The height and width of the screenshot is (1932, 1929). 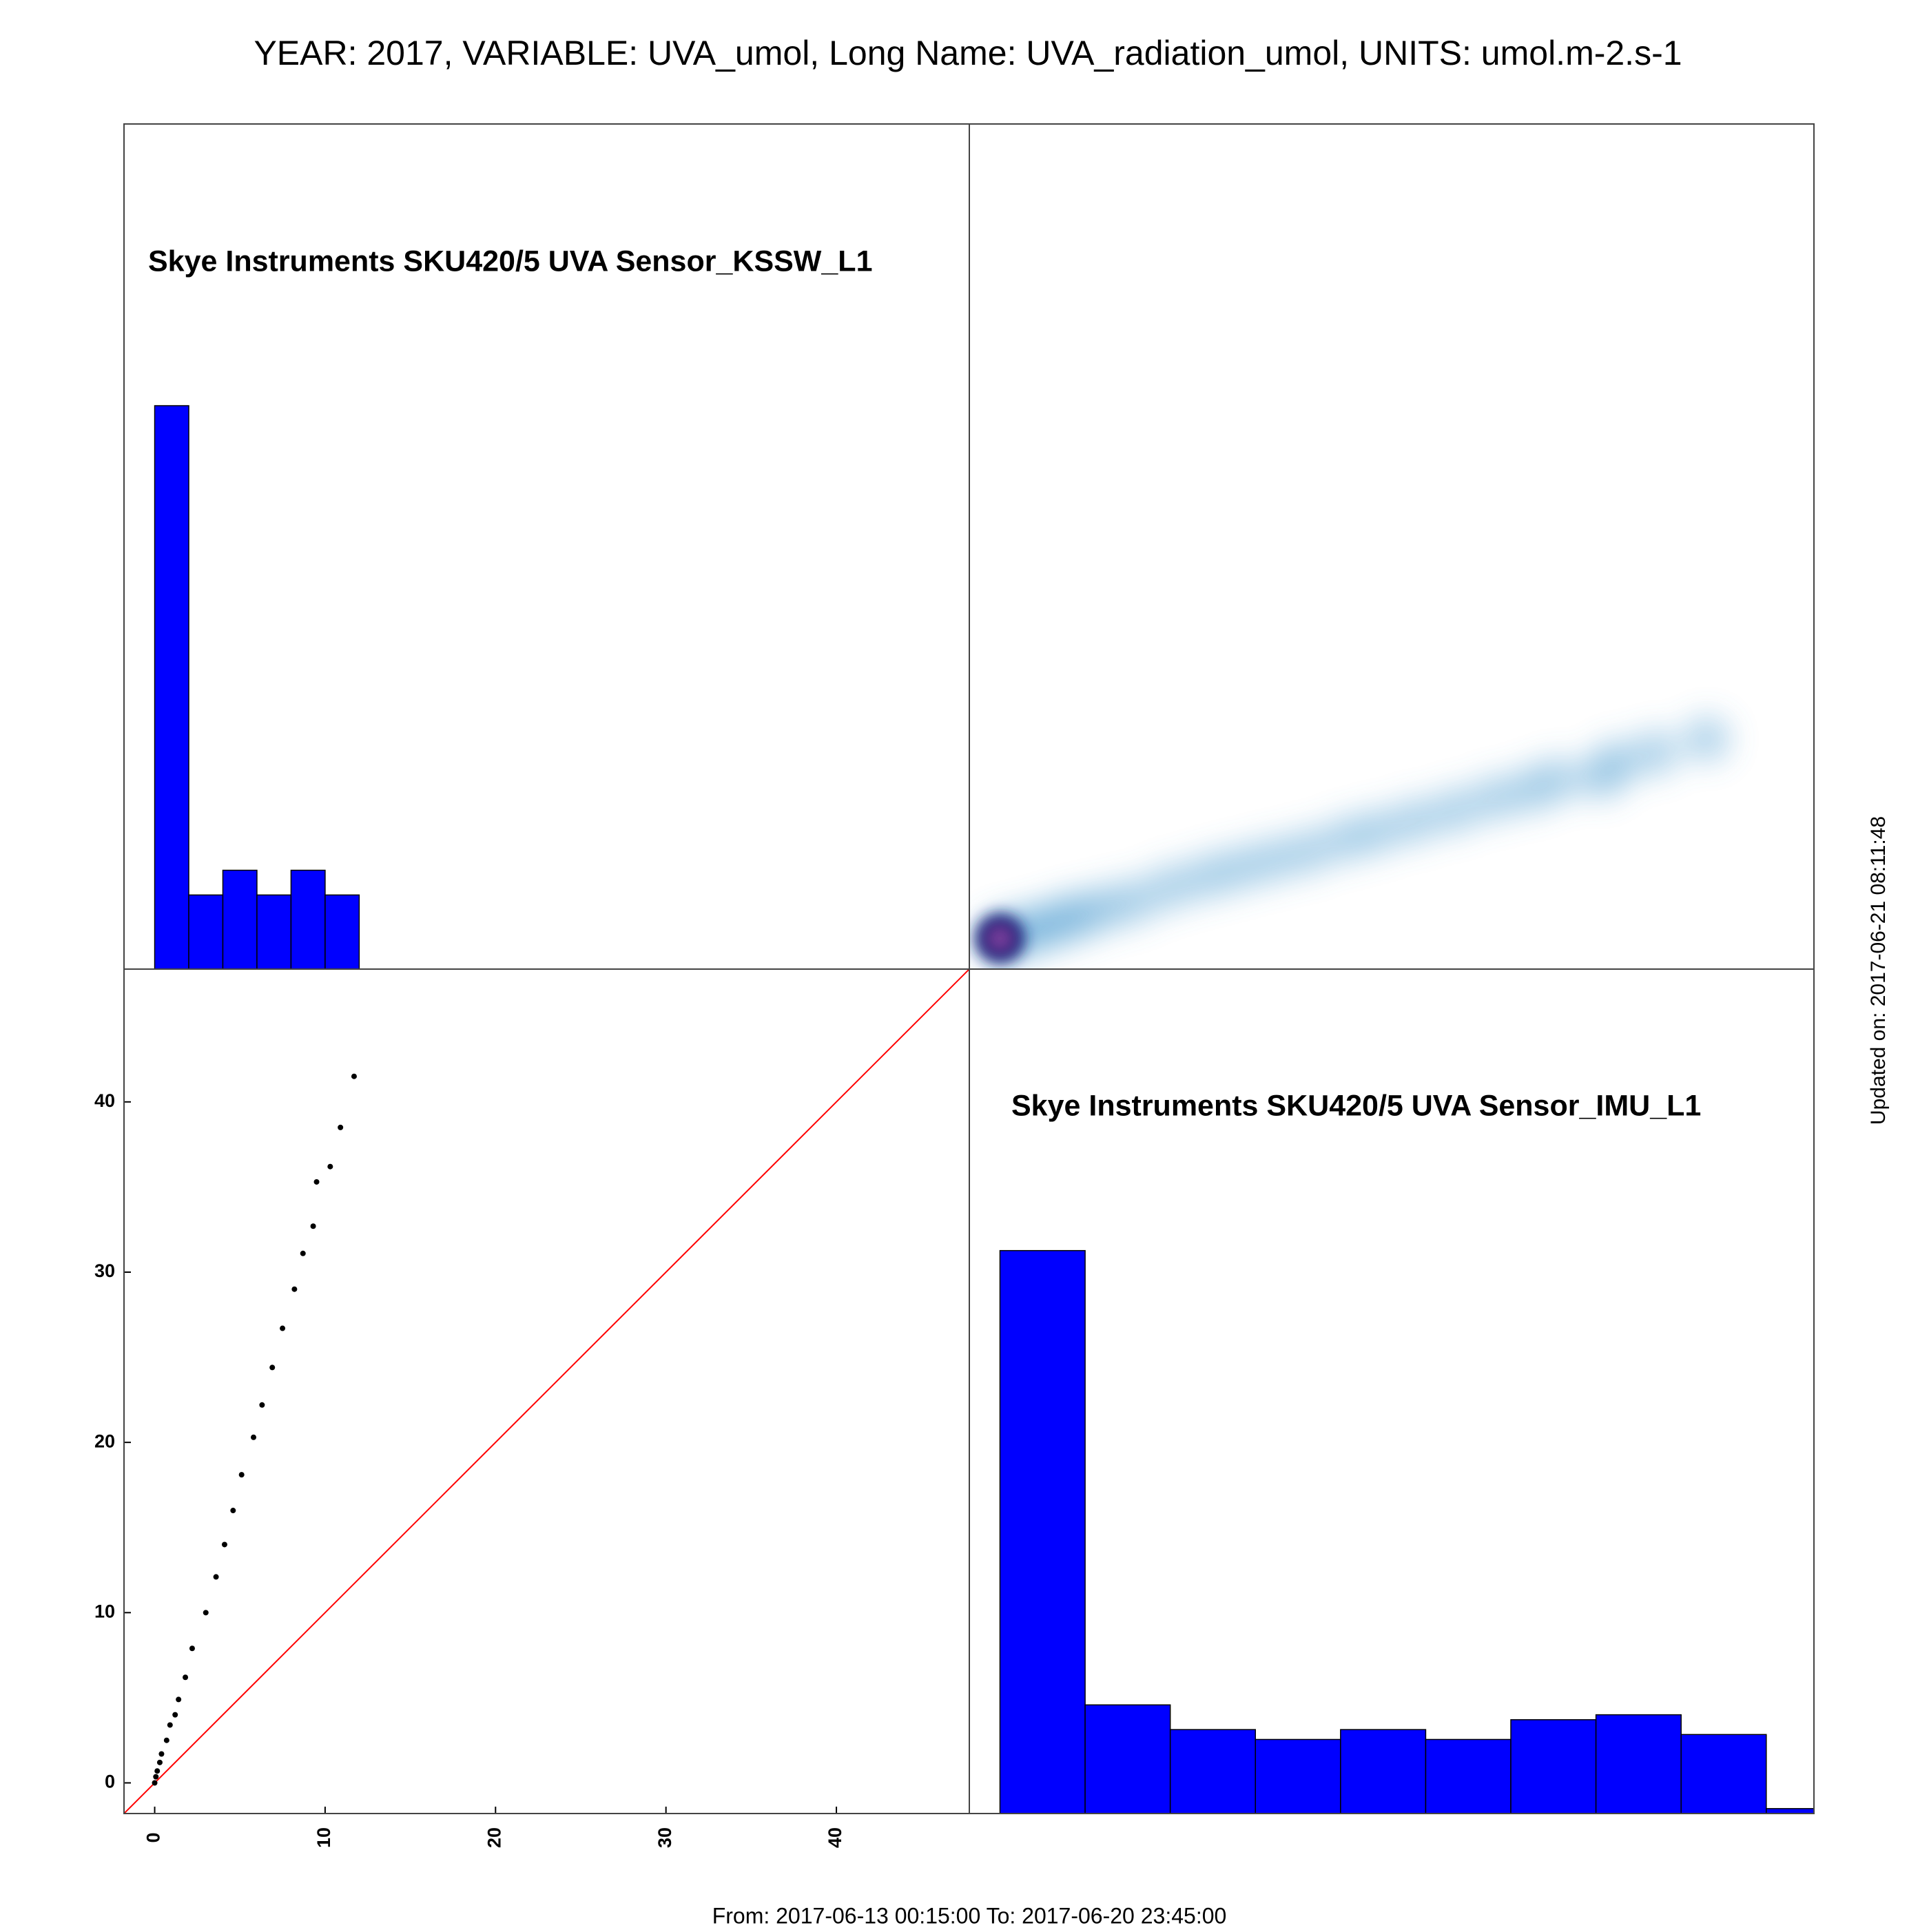 What do you see at coordinates (104, 1100) in the screenshot?
I see `y-tick-label: 40` at bounding box center [104, 1100].